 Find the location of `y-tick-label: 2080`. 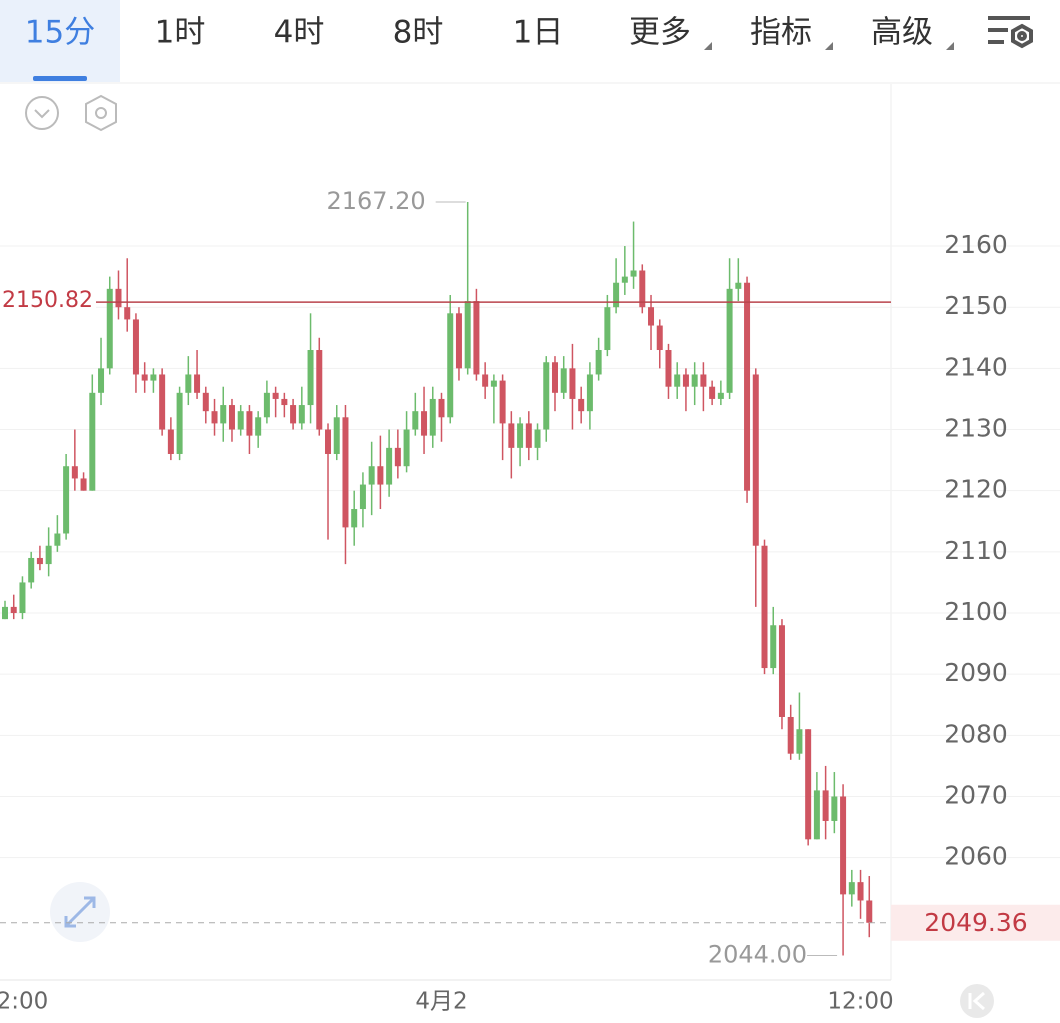

y-tick-label: 2080 is located at coordinates (976, 733).